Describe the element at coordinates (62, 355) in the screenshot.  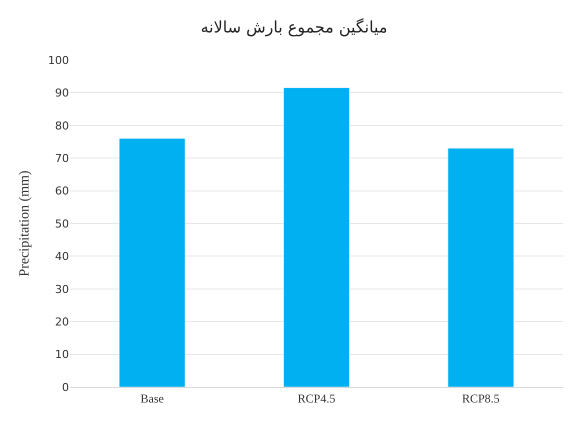
I see `y-tick-label: 10` at that location.